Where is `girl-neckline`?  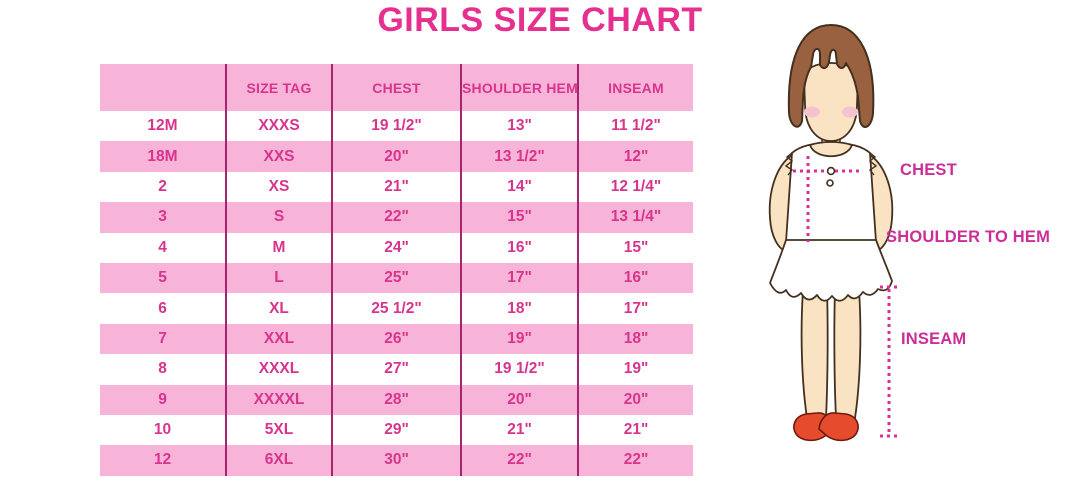
girl-neckline is located at coordinates (831, 149).